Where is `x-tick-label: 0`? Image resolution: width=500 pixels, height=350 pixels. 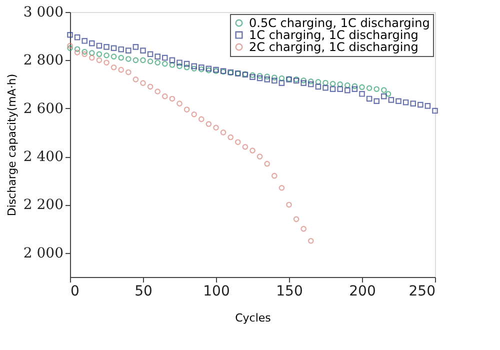
x-tick-label: 0 is located at coordinates (75, 292).